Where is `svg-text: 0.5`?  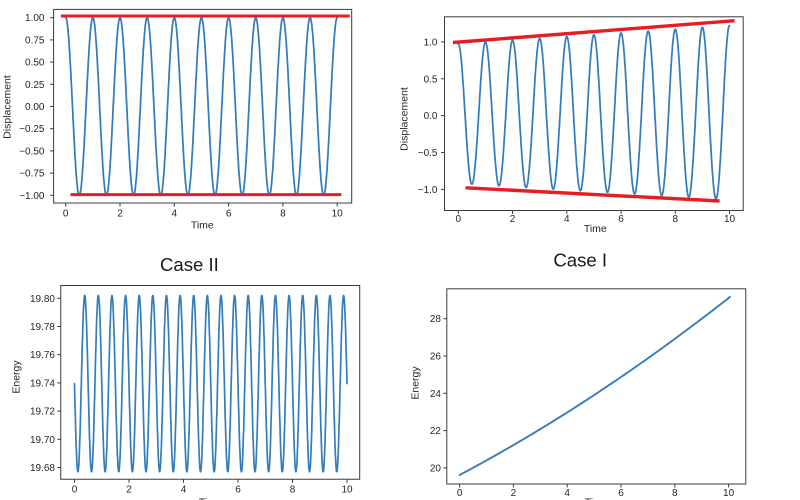 svg-text: 0.5 is located at coordinates (431, 79).